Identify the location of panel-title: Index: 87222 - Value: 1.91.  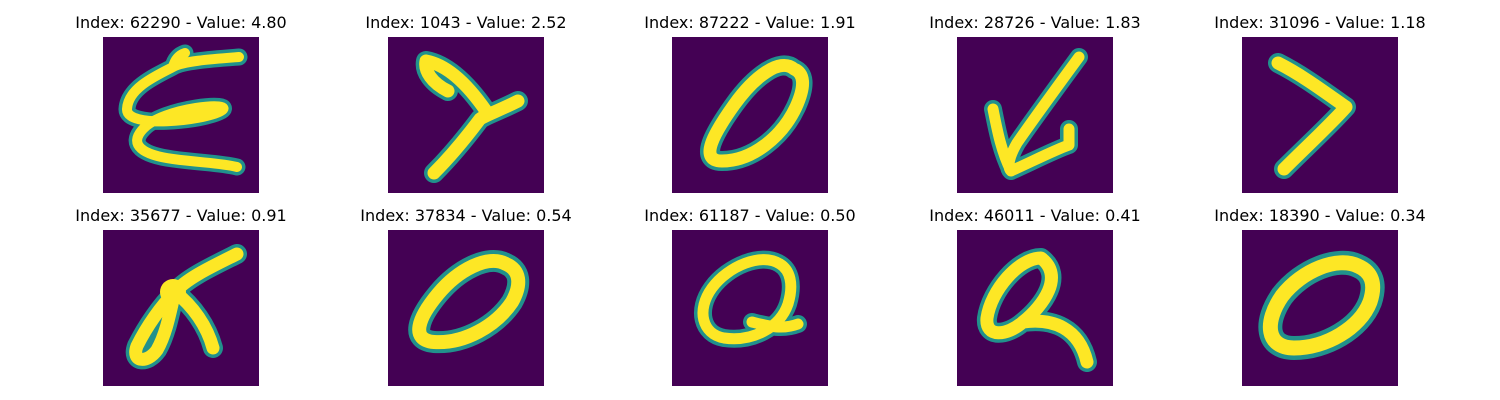
(750, 22).